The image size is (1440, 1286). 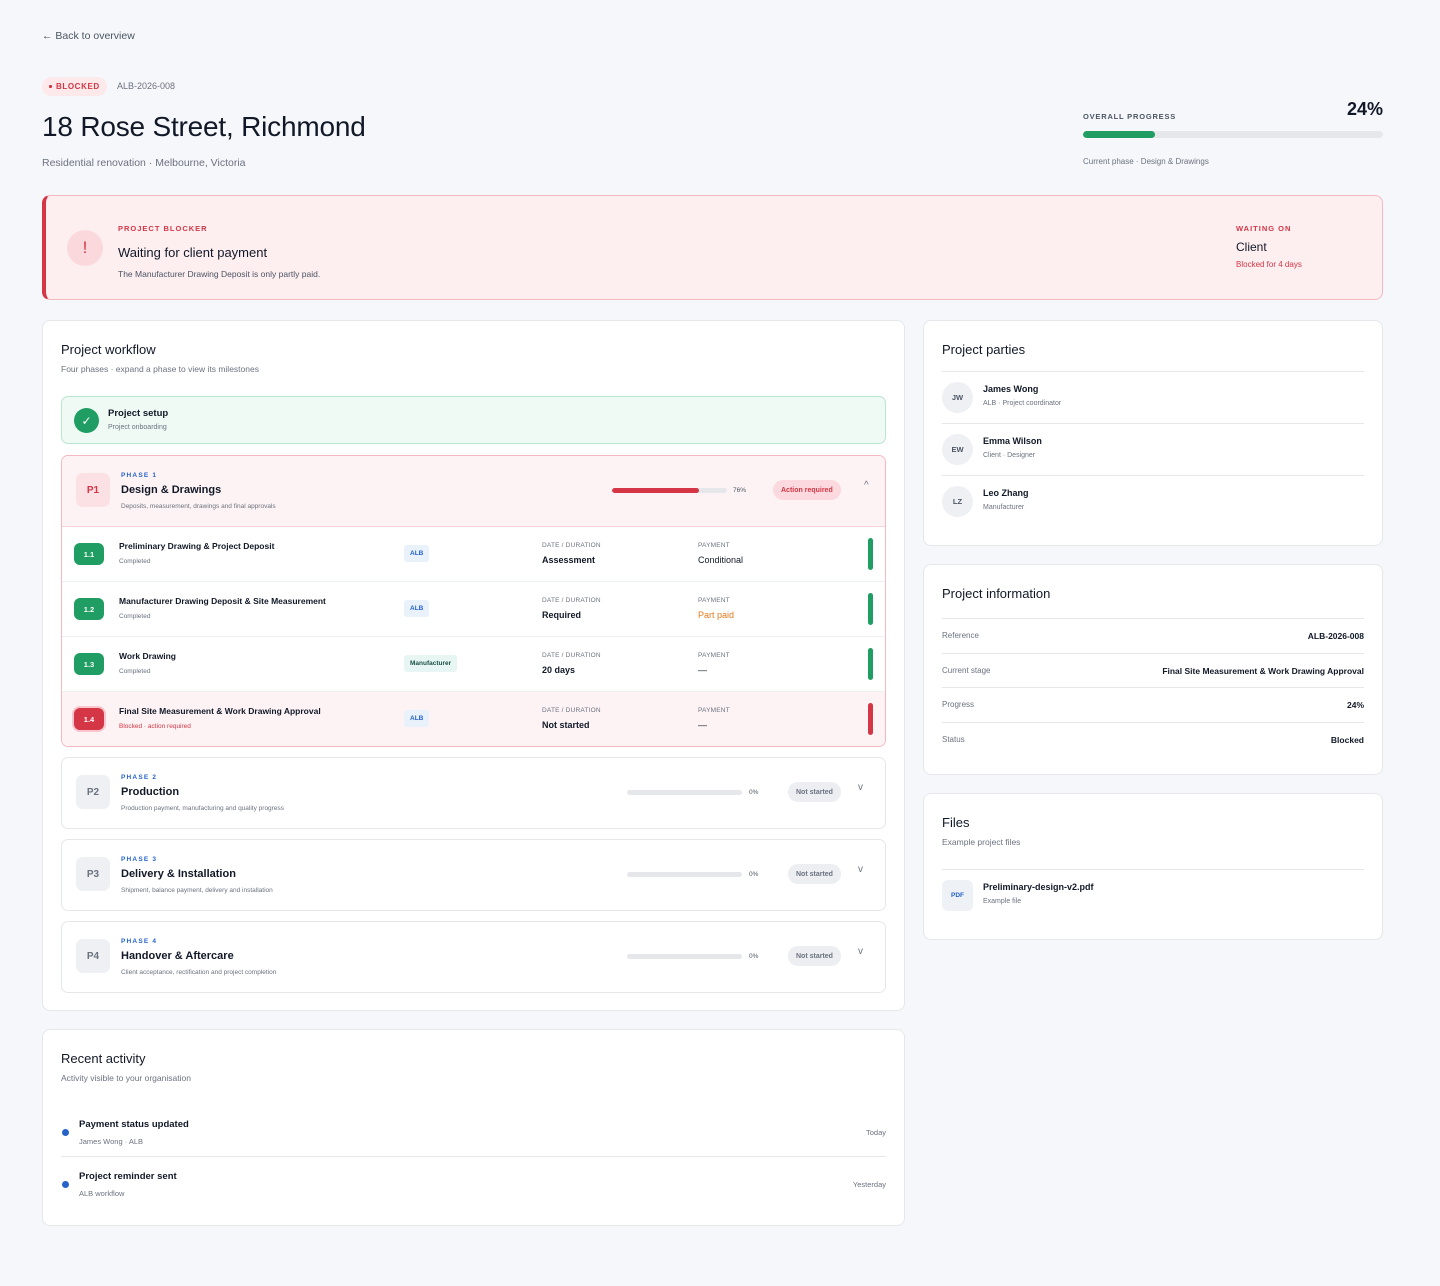 What do you see at coordinates (1038, 887) in the screenshot?
I see `file-name: Preliminary-design-v2.pdf` at bounding box center [1038, 887].